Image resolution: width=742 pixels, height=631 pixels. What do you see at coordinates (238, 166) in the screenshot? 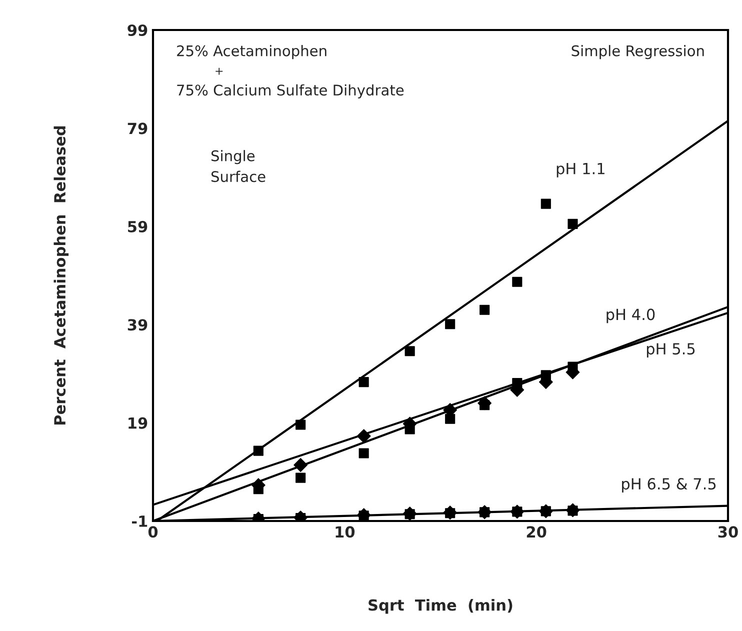
I see `annotation: Single Surface` at bounding box center [238, 166].